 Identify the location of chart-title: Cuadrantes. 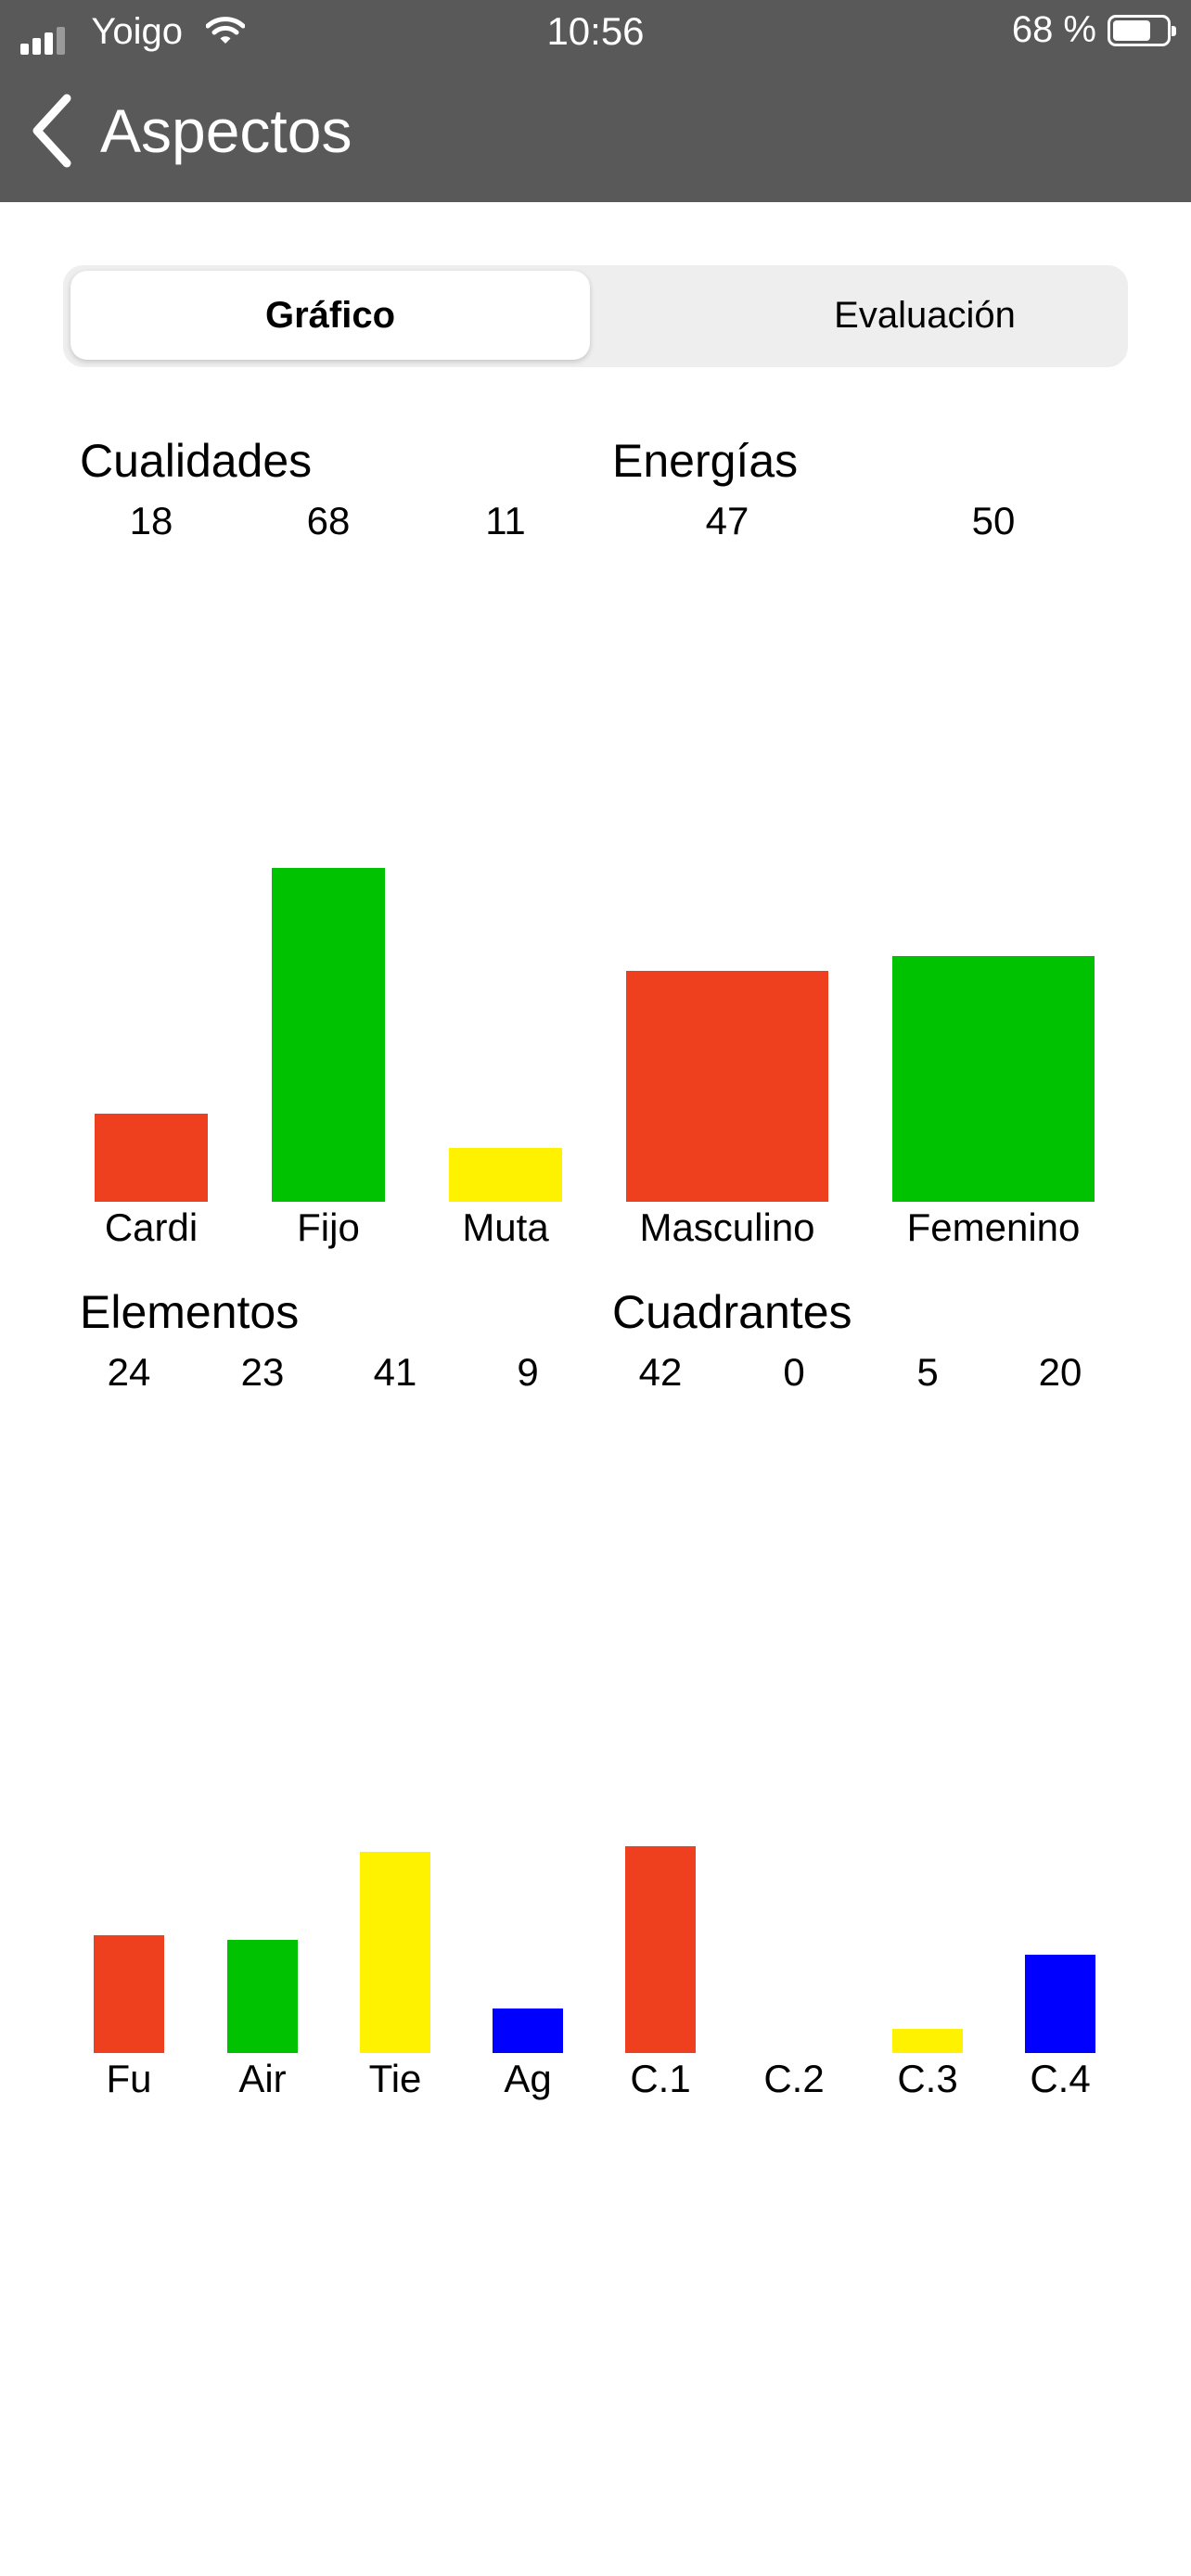
(732, 1312).